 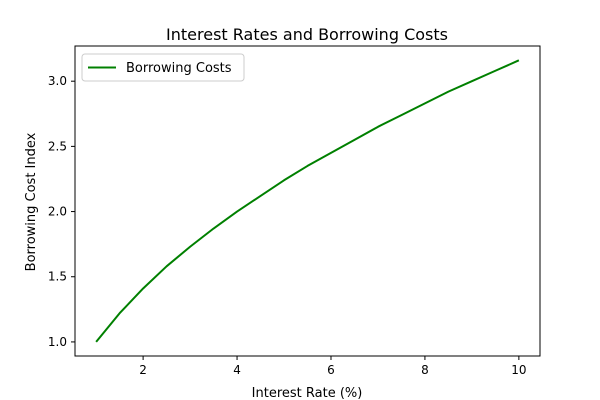 I want to click on y-axis-label: Borrowing Cost Index, so click(x=31, y=201).